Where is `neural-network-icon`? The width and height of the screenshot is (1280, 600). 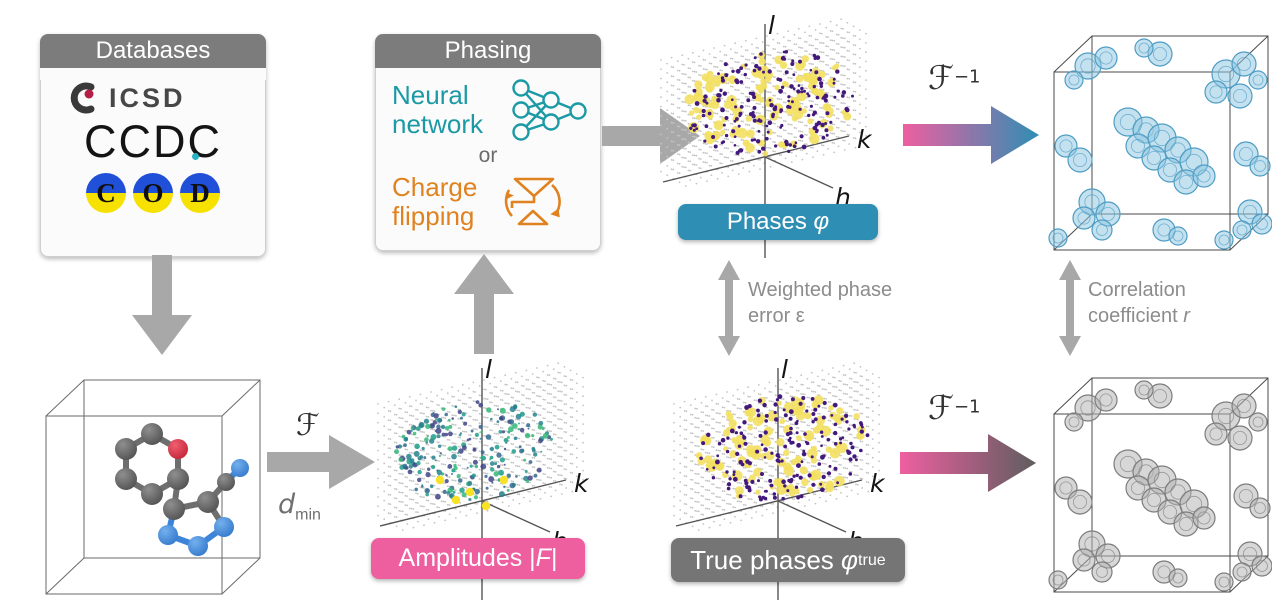 neural-network-icon is located at coordinates (549, 110).